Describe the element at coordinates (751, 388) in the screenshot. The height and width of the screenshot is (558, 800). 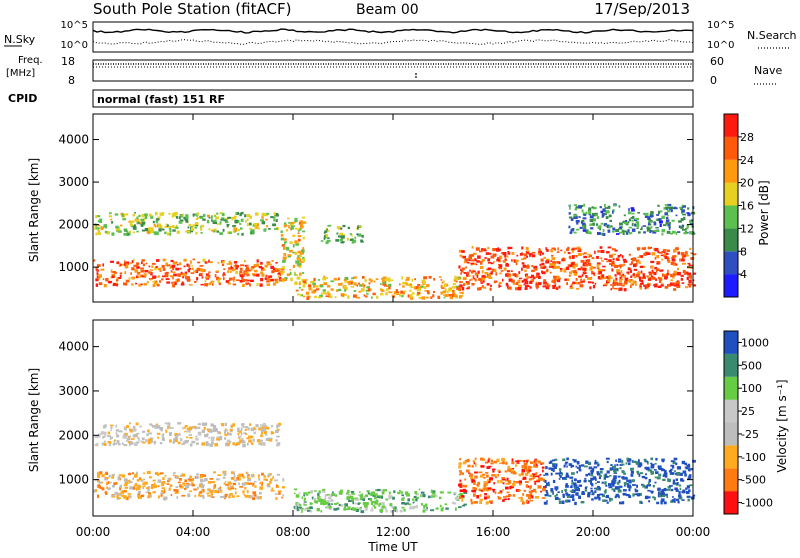
I see `velocity-colorbar-tick-label: 100` at that location.